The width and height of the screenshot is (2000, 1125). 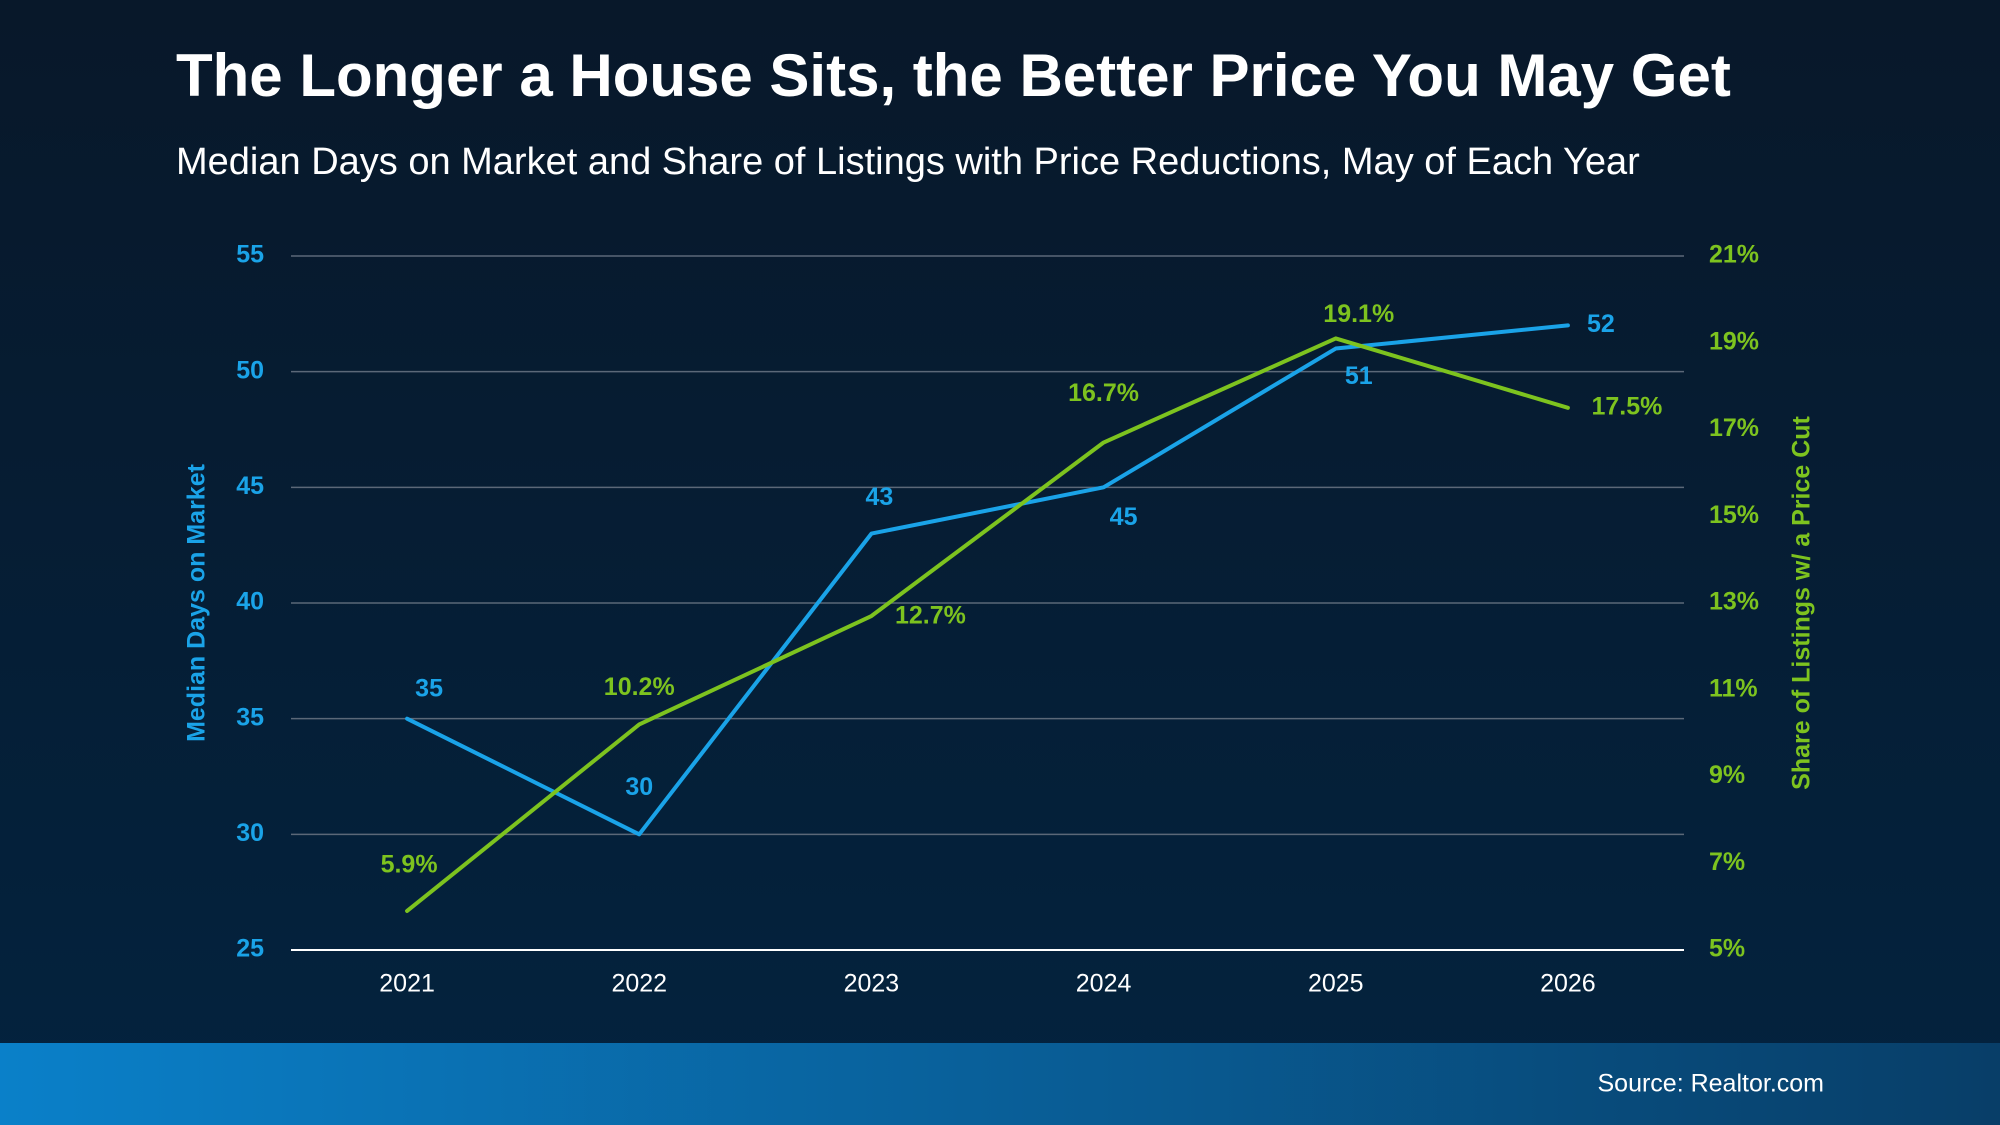 I want to click on data-label: 16.7%, so click(x=1103, y=393).